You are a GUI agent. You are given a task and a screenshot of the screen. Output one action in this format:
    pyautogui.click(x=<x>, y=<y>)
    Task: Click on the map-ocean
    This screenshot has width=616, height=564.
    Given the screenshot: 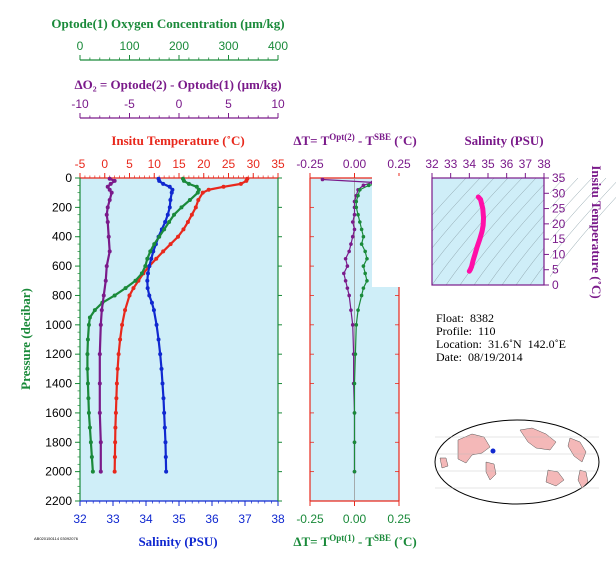 What is the action you would take?
    pyautogui.click(x=517, y=462)
    